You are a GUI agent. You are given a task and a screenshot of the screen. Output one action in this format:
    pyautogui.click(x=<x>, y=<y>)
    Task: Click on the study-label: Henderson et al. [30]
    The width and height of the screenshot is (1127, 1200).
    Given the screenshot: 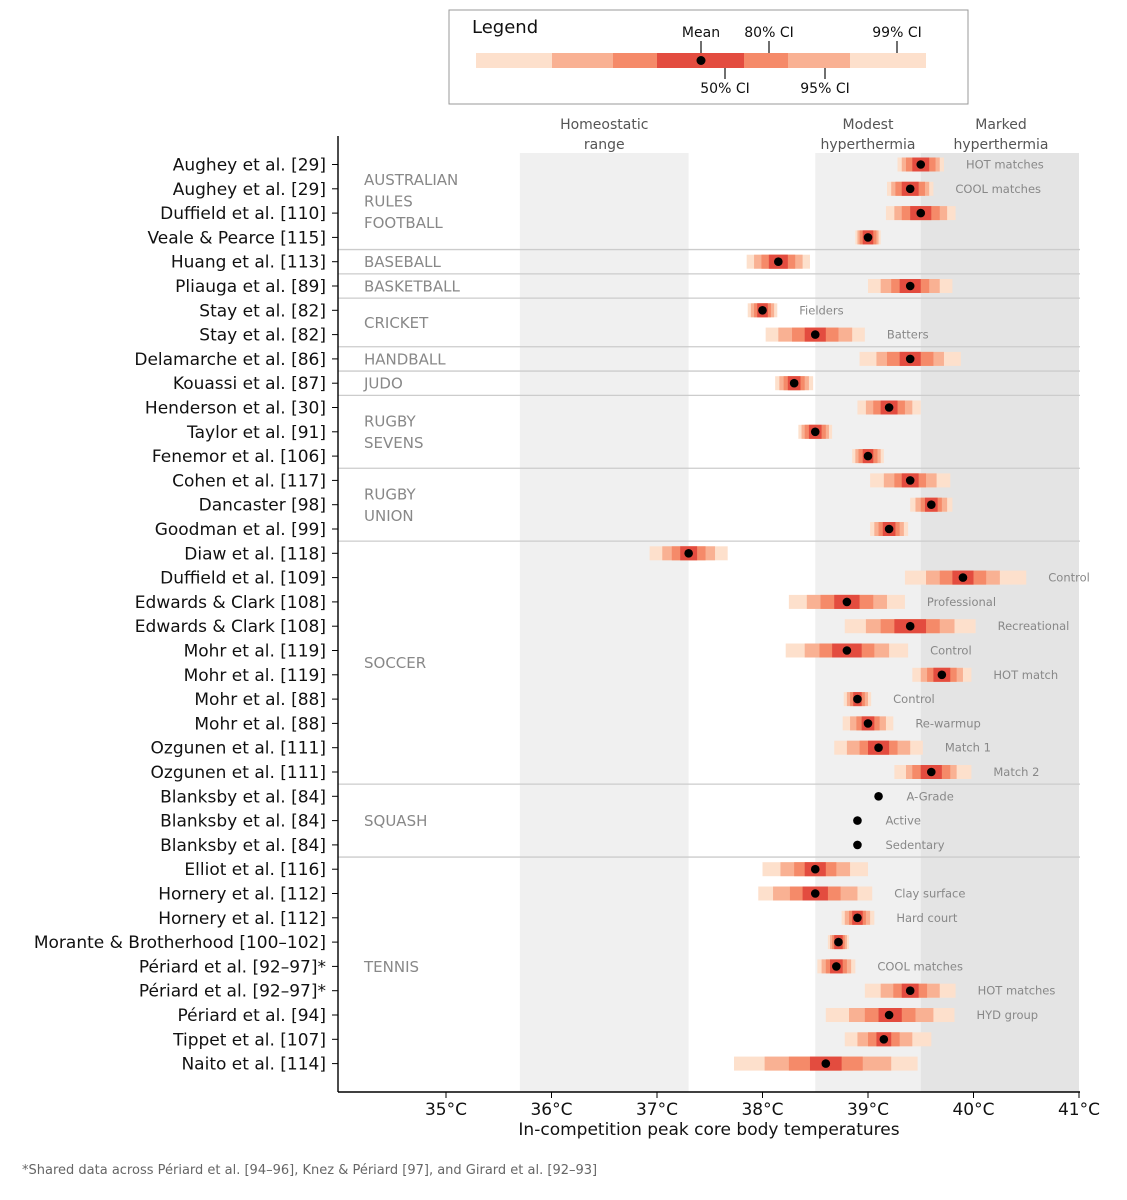 What is the action you would take?
    pyautogui.click(x=235, y=409)
    